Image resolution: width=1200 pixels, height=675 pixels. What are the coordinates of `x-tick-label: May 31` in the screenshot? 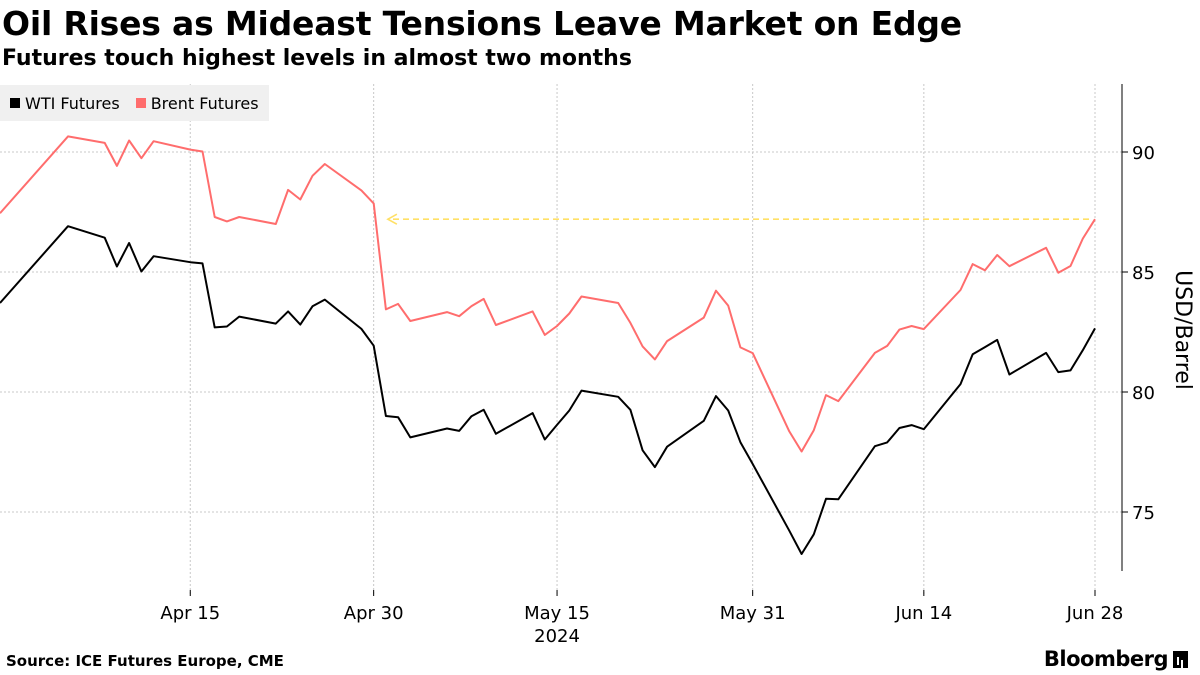 It's located at (753, 613).